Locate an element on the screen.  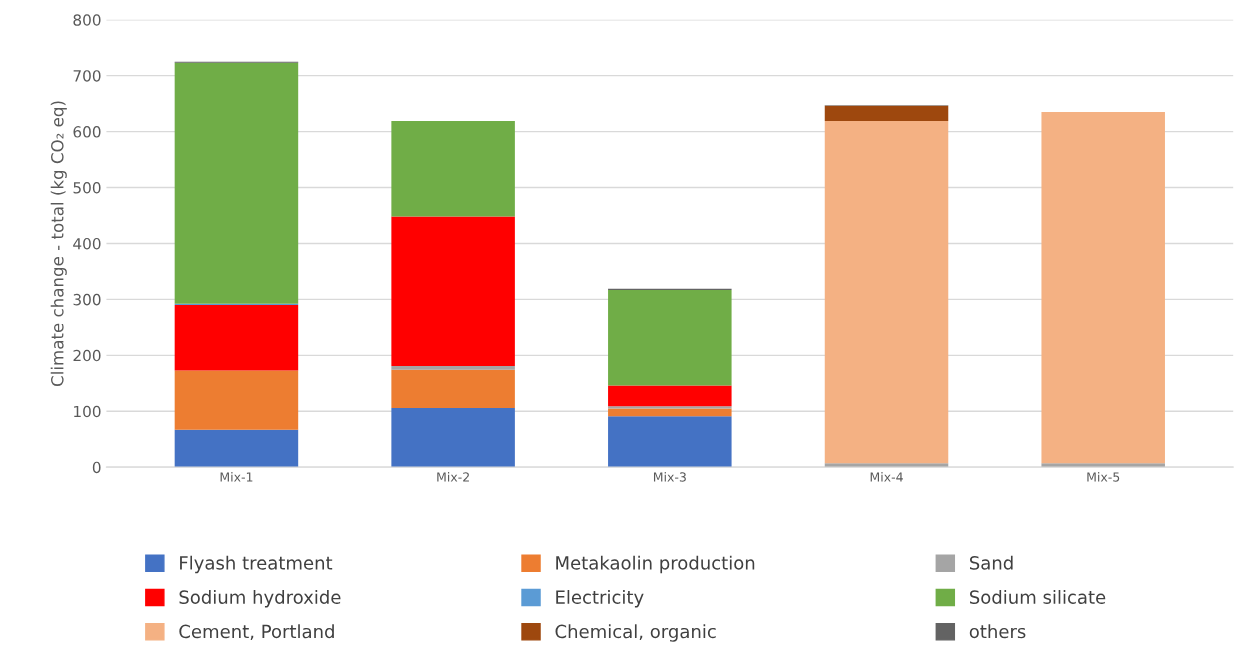
legend-label: Sand is located at coordinates (991, 562).